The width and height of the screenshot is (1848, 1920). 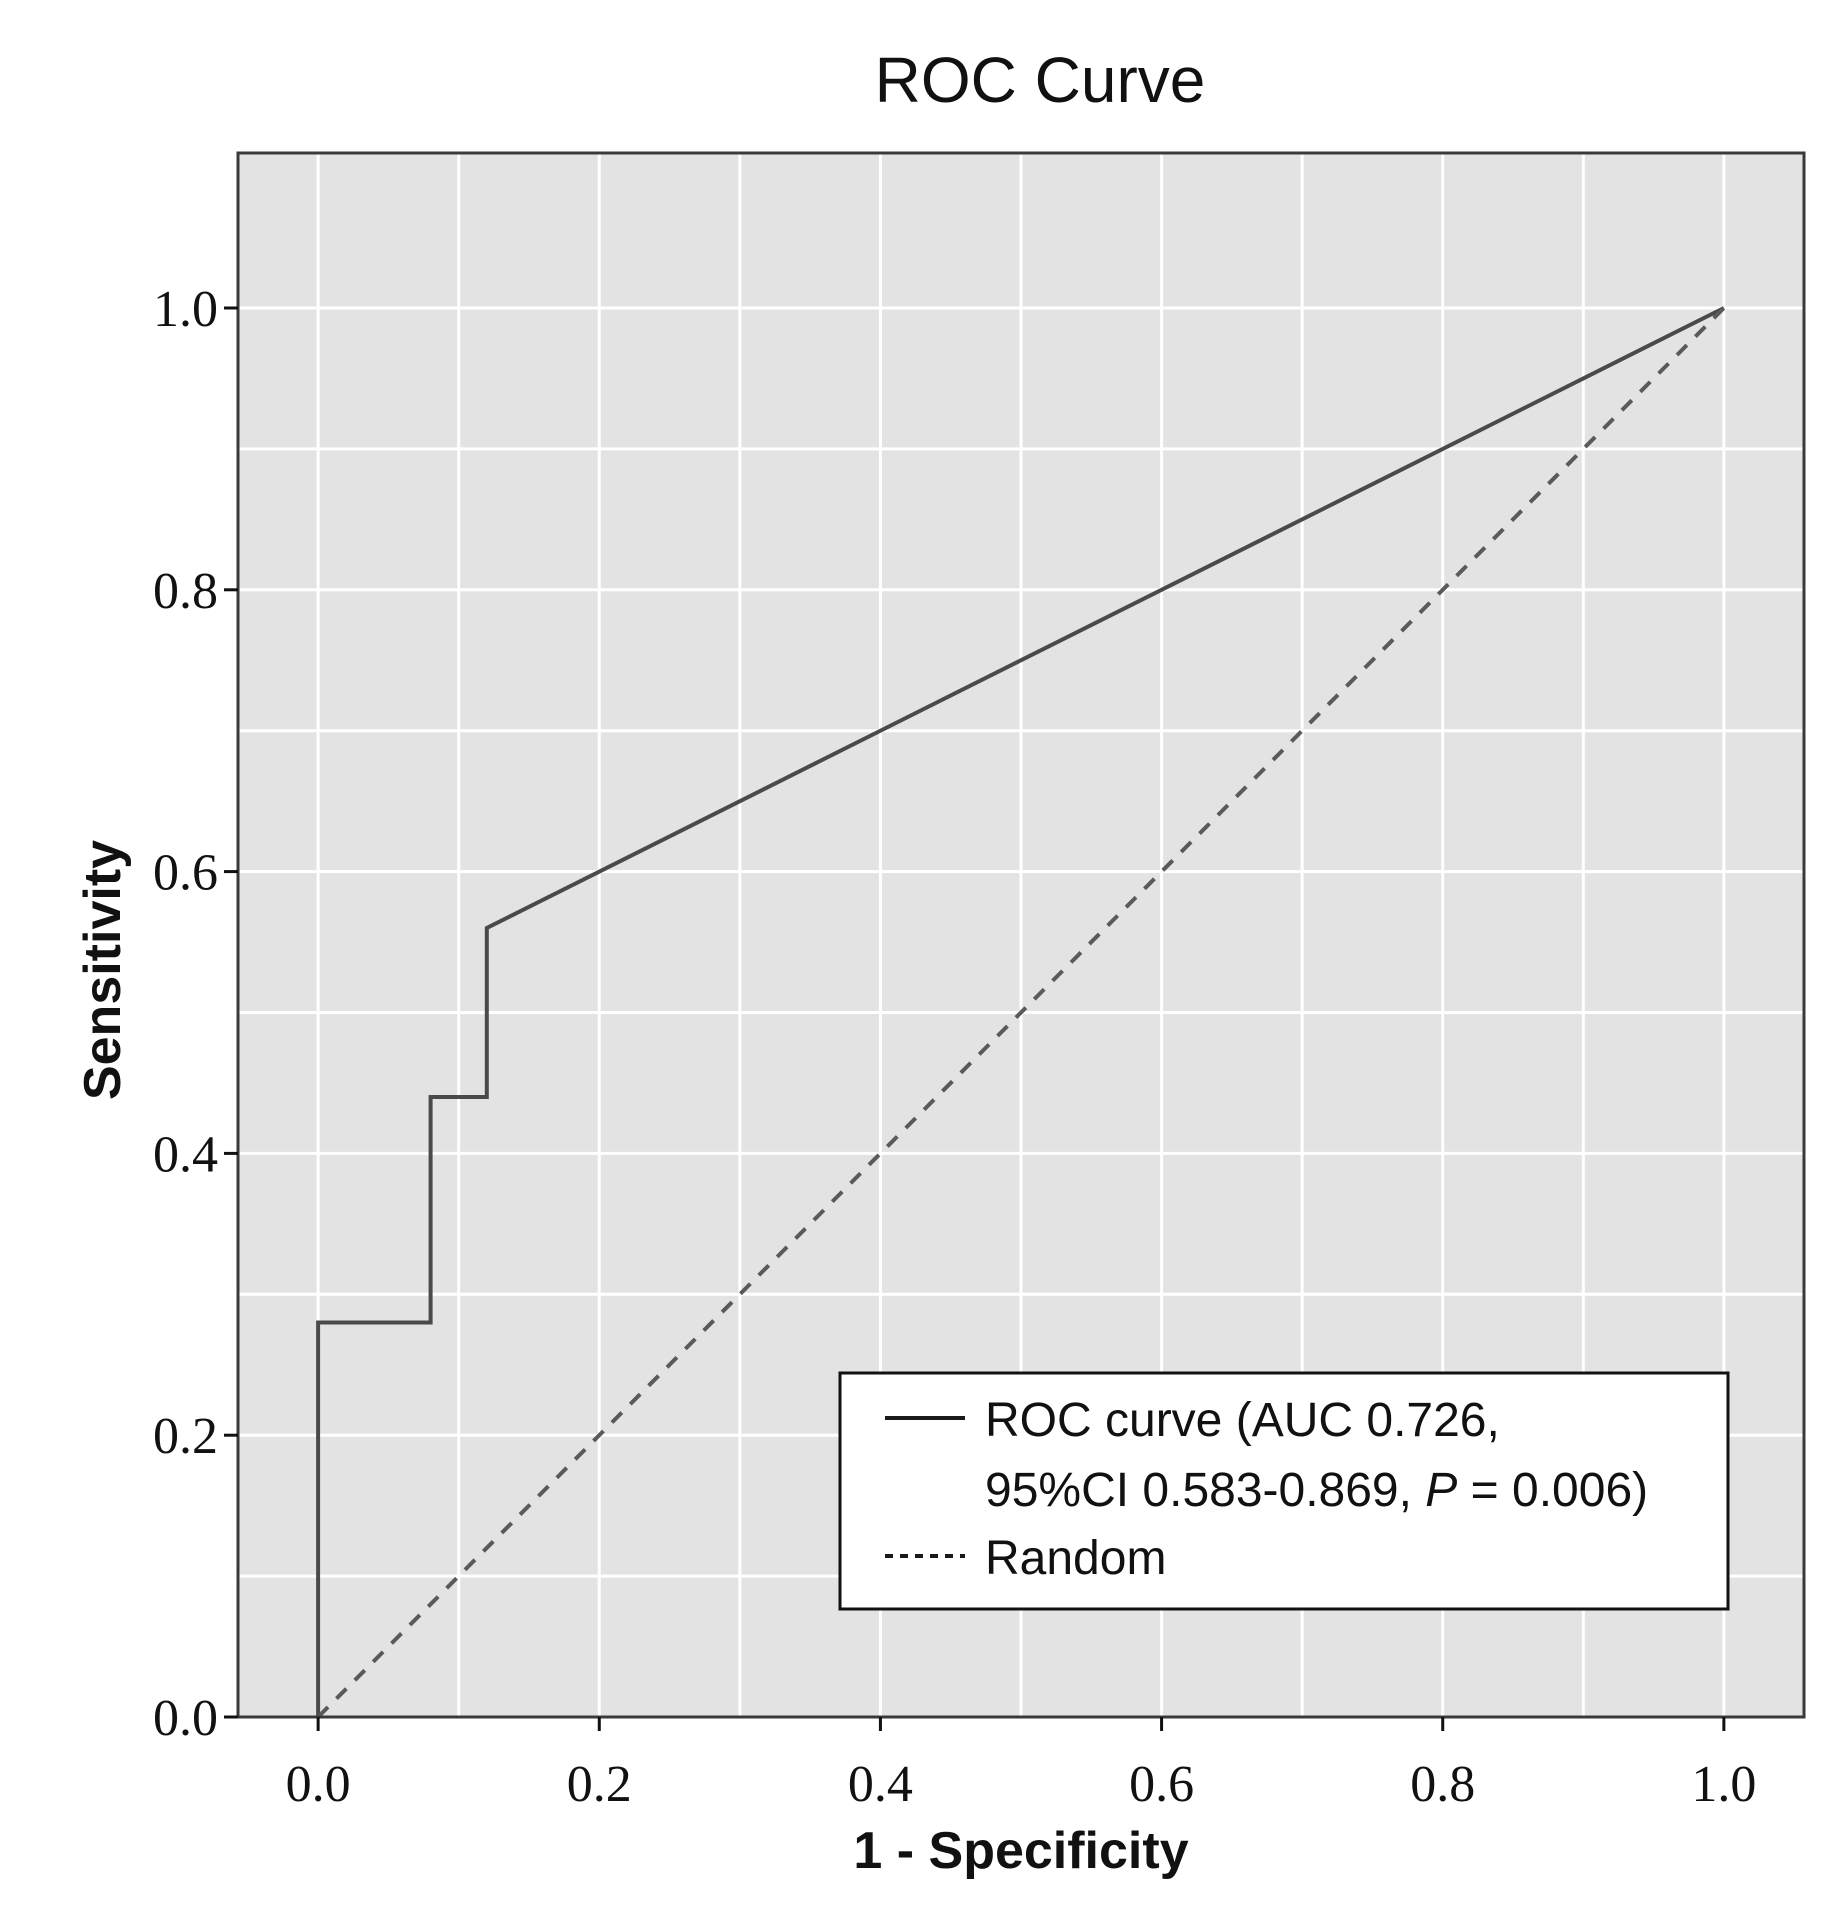 What do you see at coordinates (1040, 80) in the screenshot?
I see `chart-title: ROC Curve` at bounding box center [1040, 80].